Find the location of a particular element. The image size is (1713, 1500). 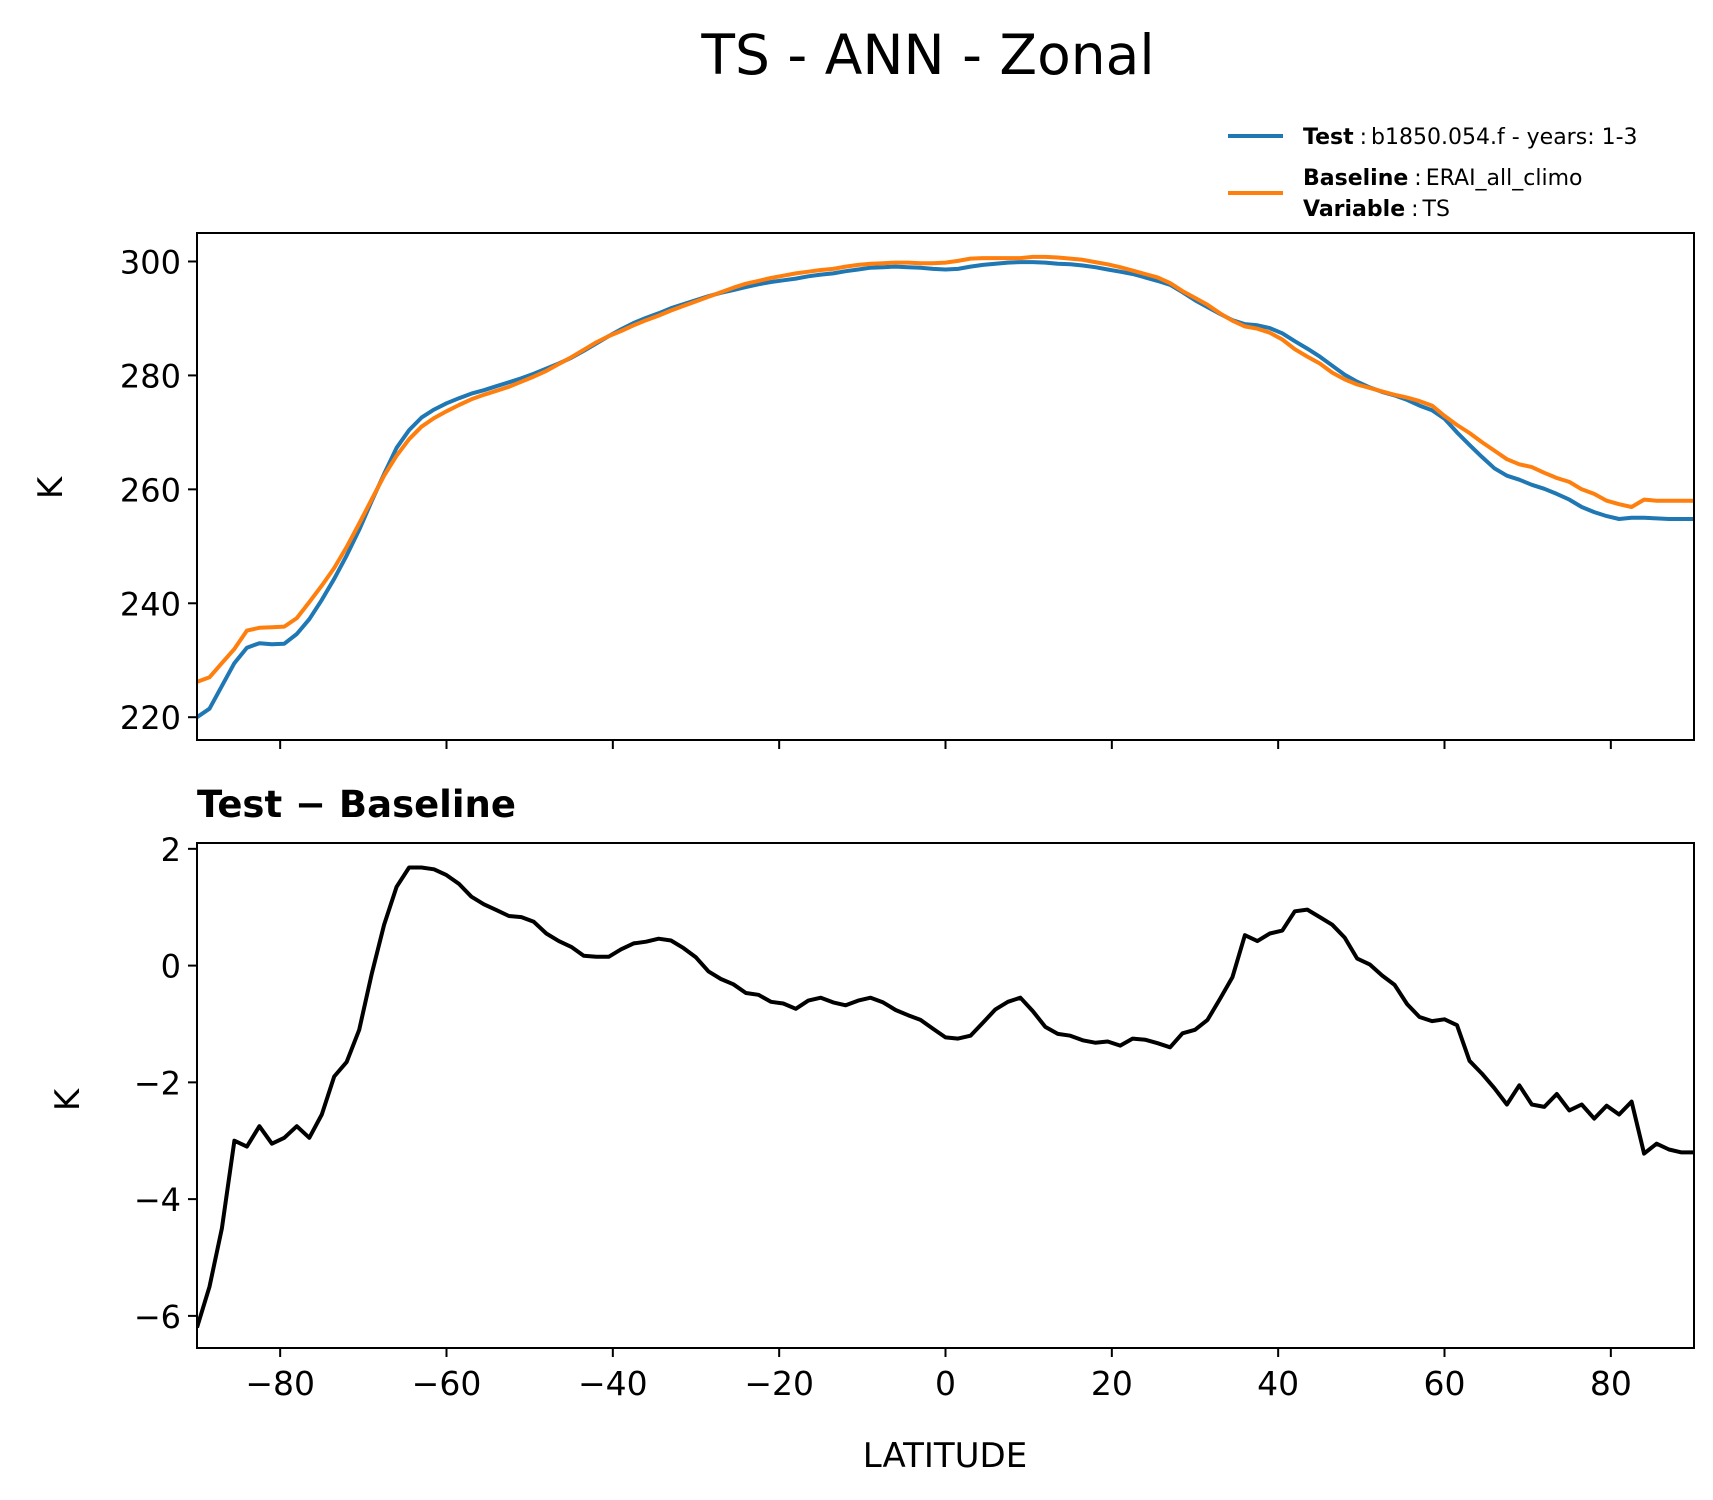

legend-variable-key: Variable is located at coordinates (1354, 209).